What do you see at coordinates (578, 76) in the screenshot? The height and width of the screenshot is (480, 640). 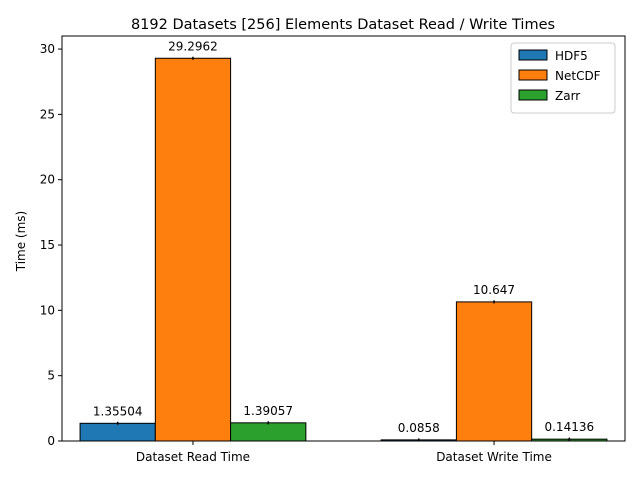 I see `legend-label: NetCDF` at bounding box center [578, 76].